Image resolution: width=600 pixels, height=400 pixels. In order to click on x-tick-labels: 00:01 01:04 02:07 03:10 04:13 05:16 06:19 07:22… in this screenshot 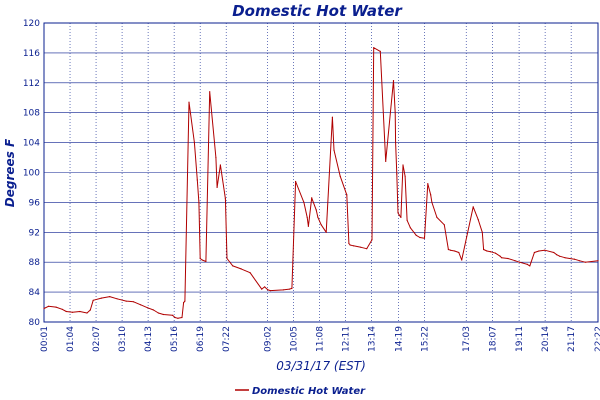, I will do `click(320, 339)`.